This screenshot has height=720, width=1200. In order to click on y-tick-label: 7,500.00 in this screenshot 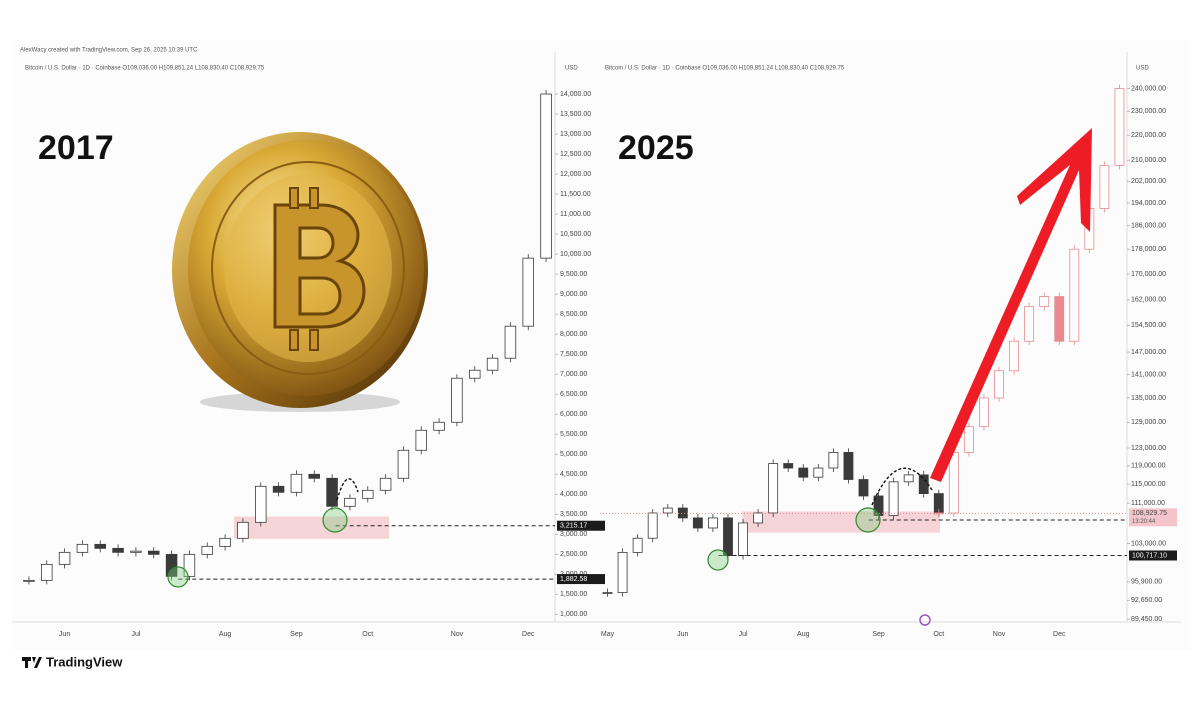, I will do `click(573, 354)`.